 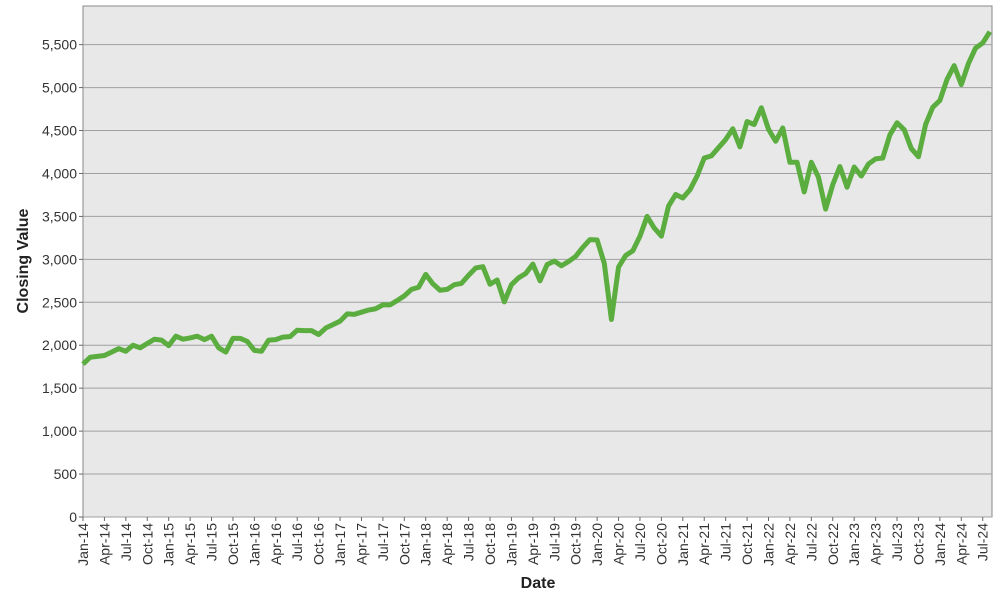 What do you see at coordinates (383, 542) in the screenshot?
I see `x-tick-label: Jul-17` at bounding box center [383, 542].